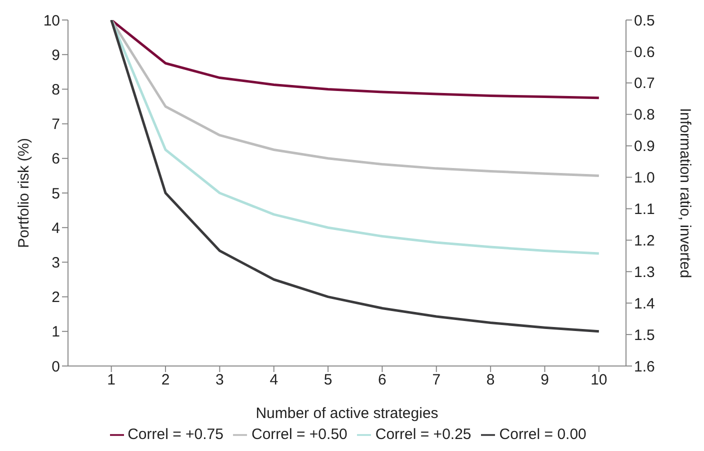 The image size is (704, 451). I want to click on y-tick-label: 5, so click(56, 193).